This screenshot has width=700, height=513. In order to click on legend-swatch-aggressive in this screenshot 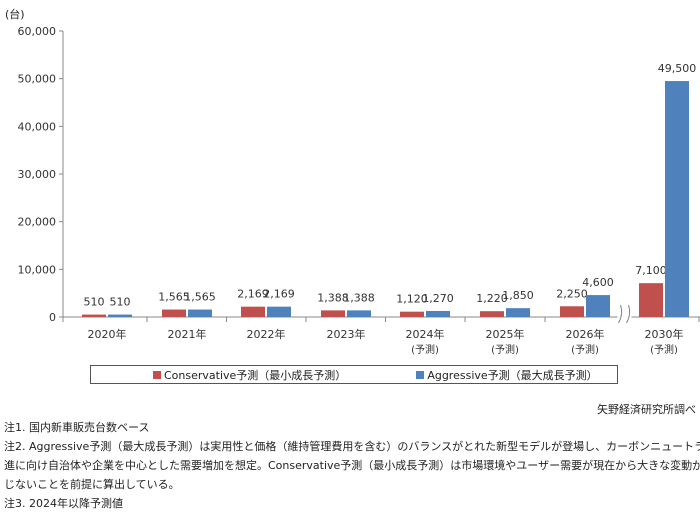, I will do `click(420, 374)`.